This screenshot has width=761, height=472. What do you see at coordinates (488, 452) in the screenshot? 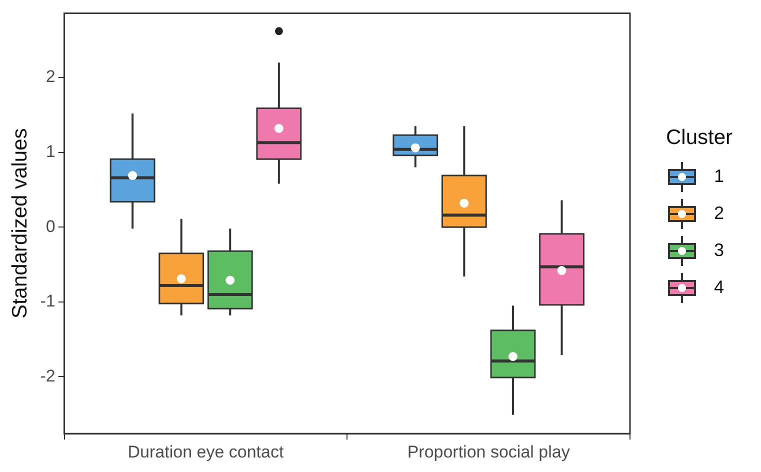
I see `x-tick-label: Proportion social play` at bounding box center [488, 452].